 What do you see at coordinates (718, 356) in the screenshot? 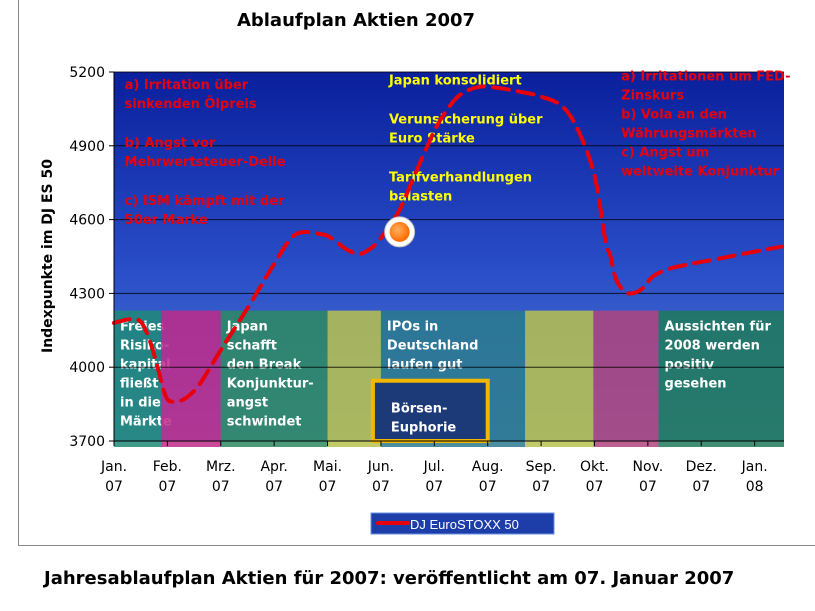
I see `phase-label-7: Aussichten für 2008 werden positiv gesehen` at bounding box center [718, 356].